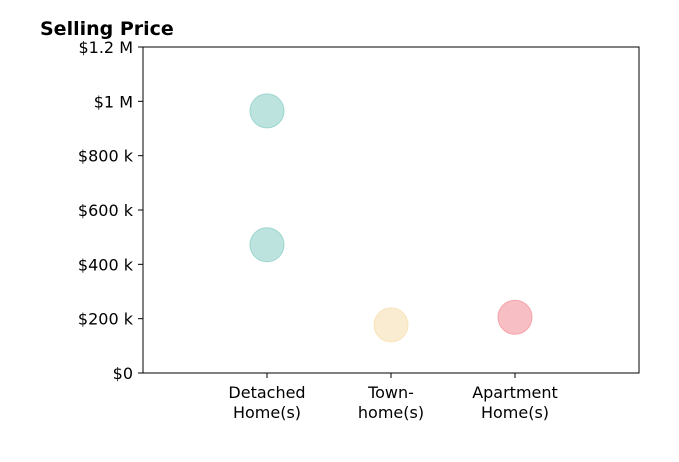 The image size is (679, 462). What do you see at coordinates (105, 47) in the screenshot?
I see `y-tick-label: $1.2 M` at bounding box center [105, 47].